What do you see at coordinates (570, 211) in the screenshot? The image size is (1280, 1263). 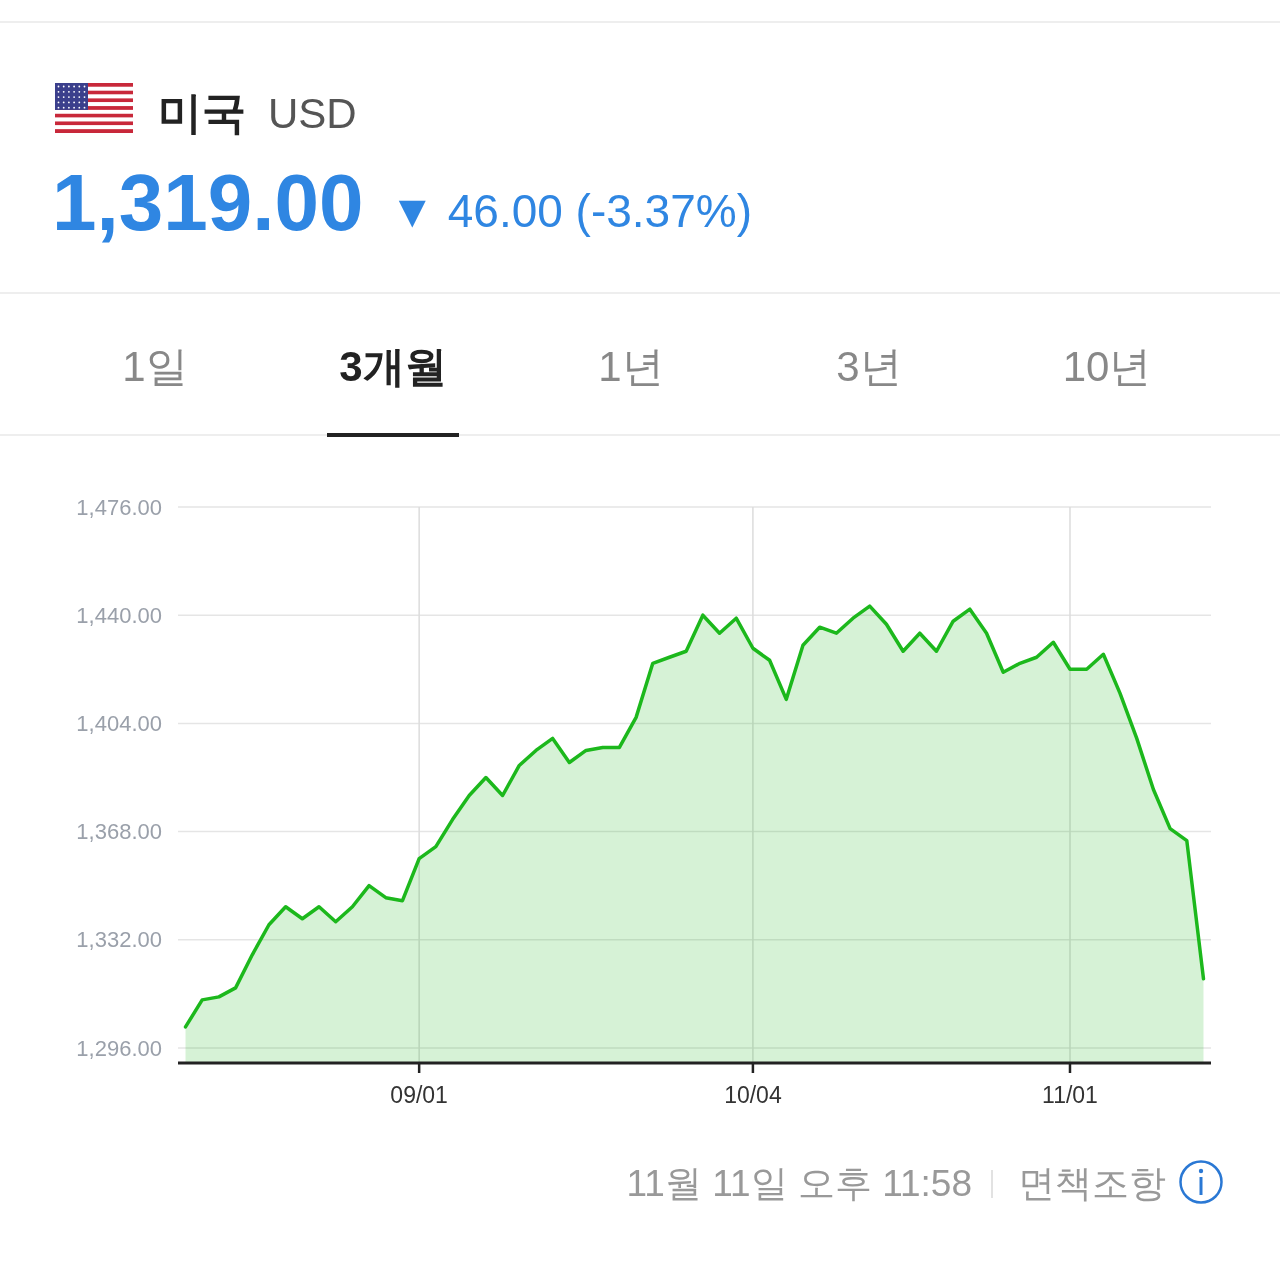 I see `text: ▼ 46.00 (-3.37%)` at bounding box center [570, 211].